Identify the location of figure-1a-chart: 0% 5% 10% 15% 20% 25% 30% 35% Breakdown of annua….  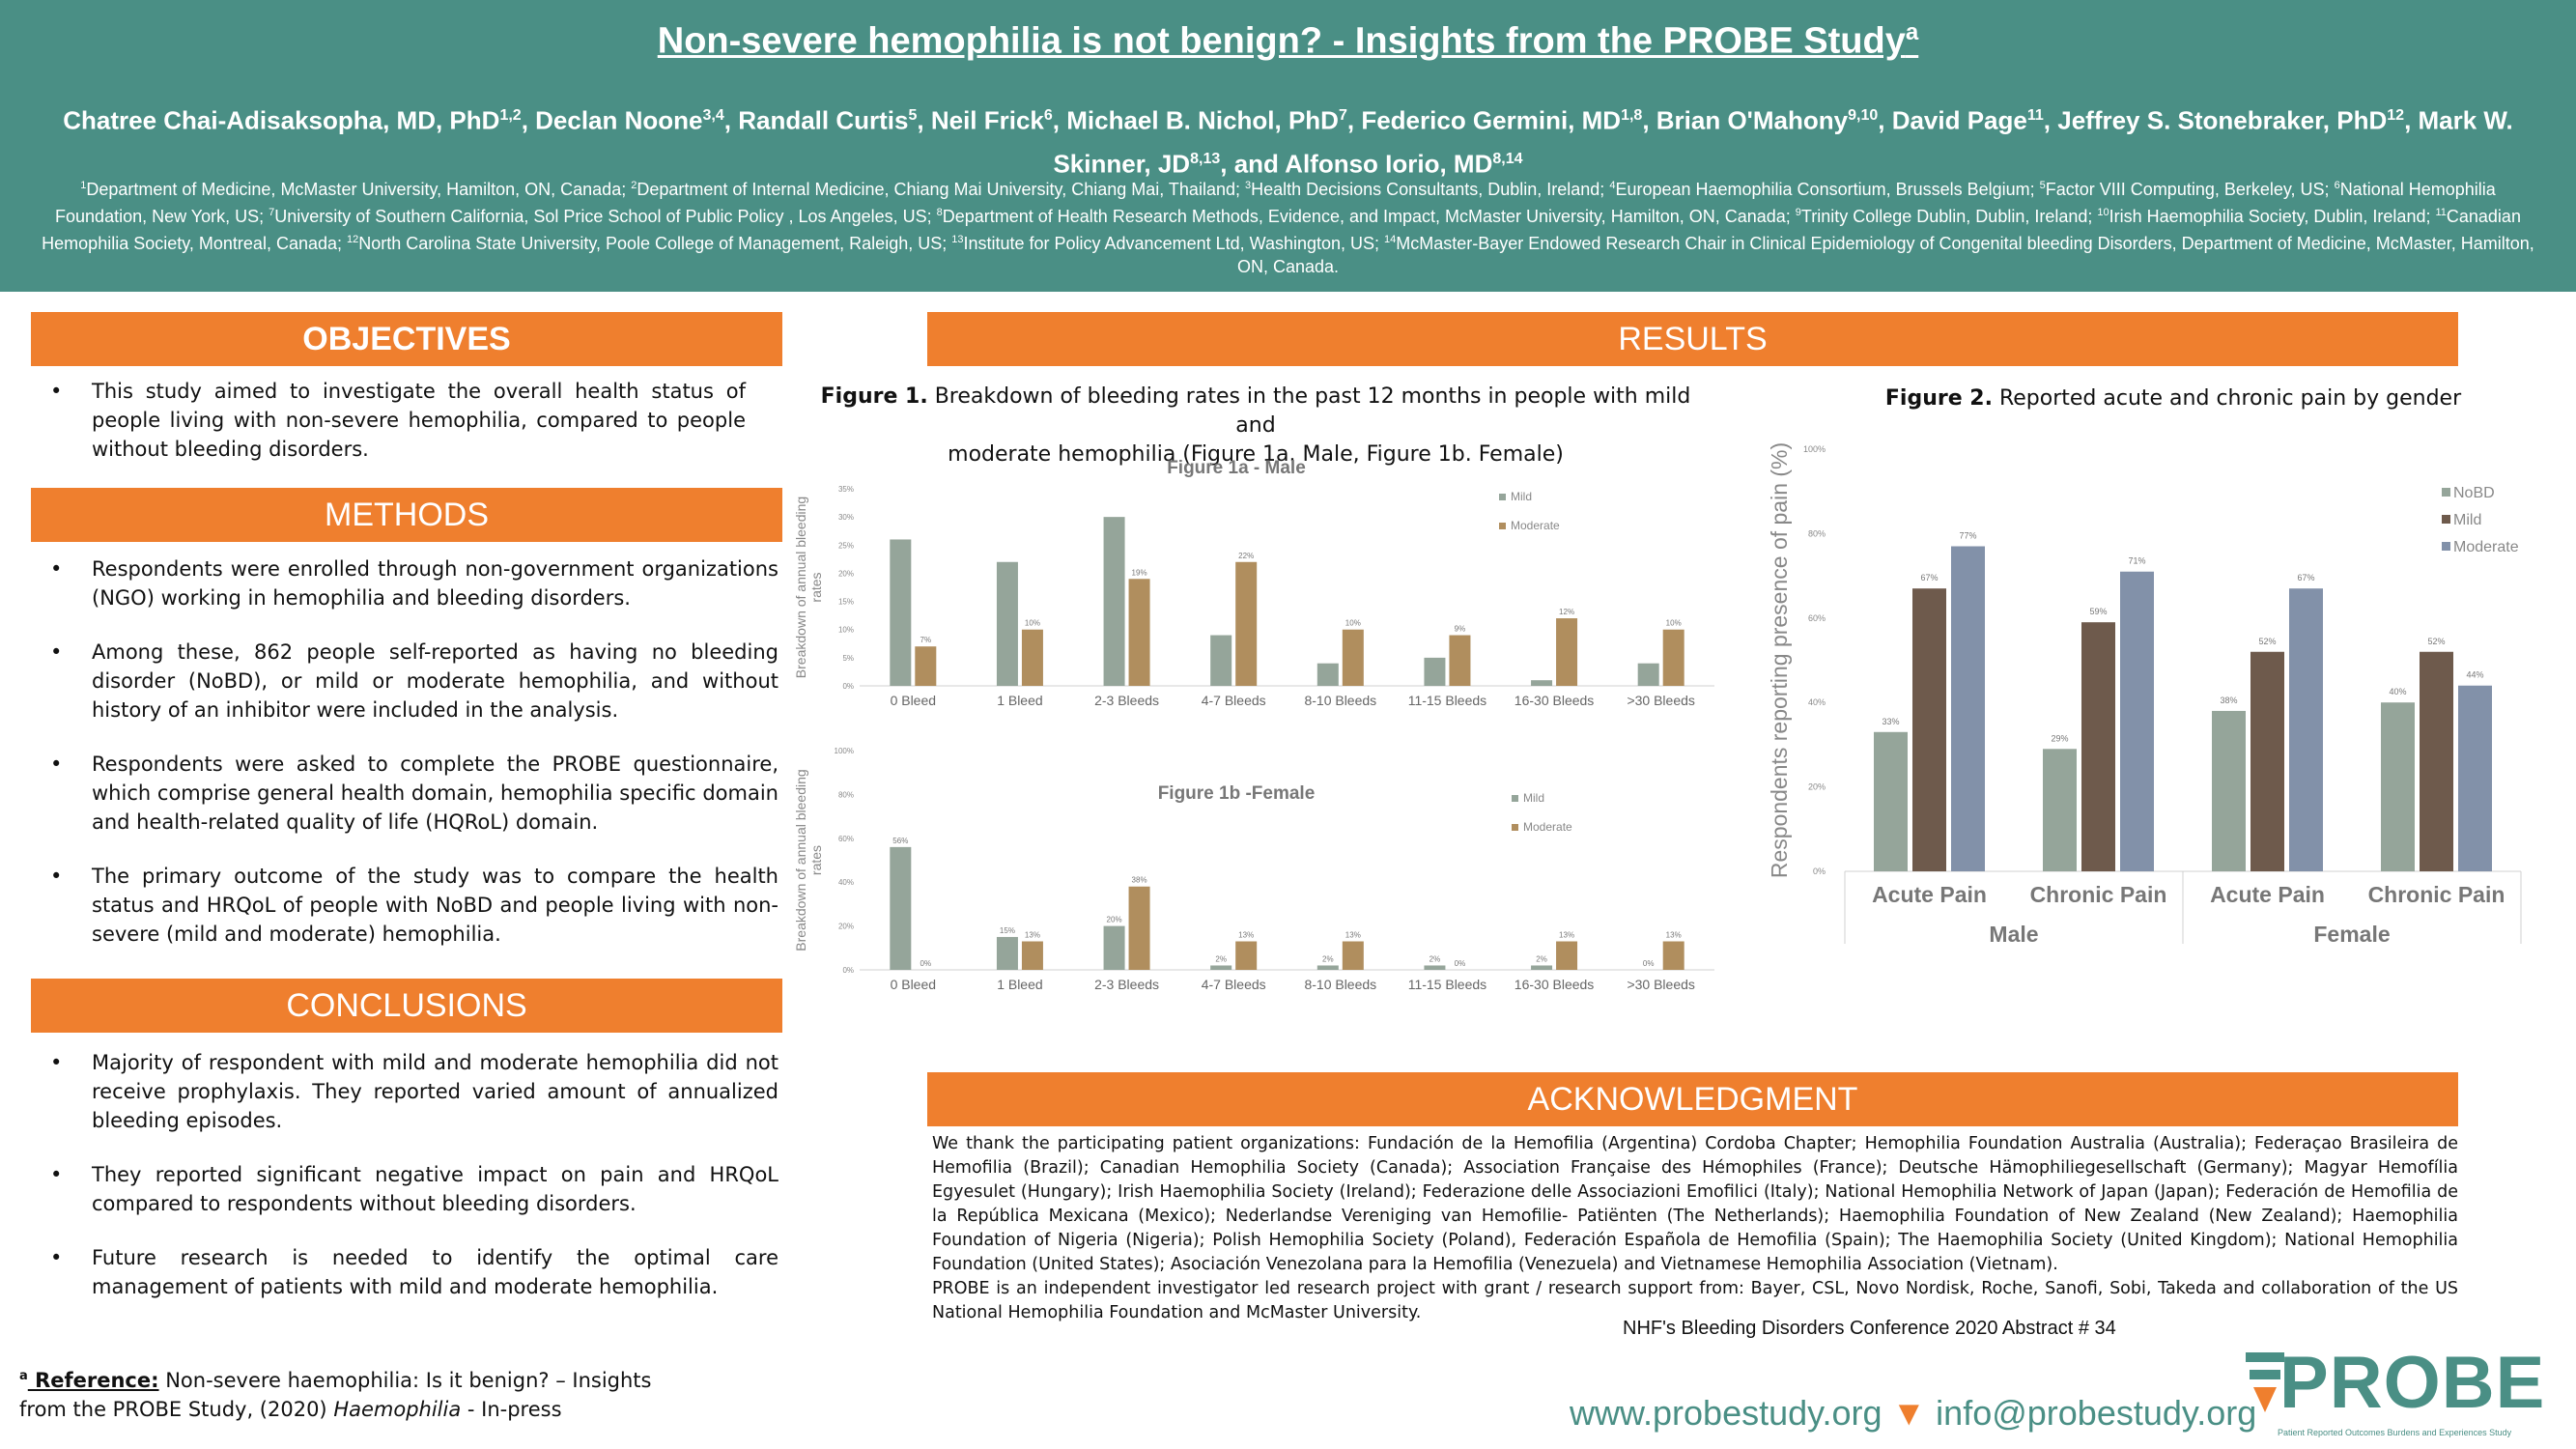
(1253, 583).